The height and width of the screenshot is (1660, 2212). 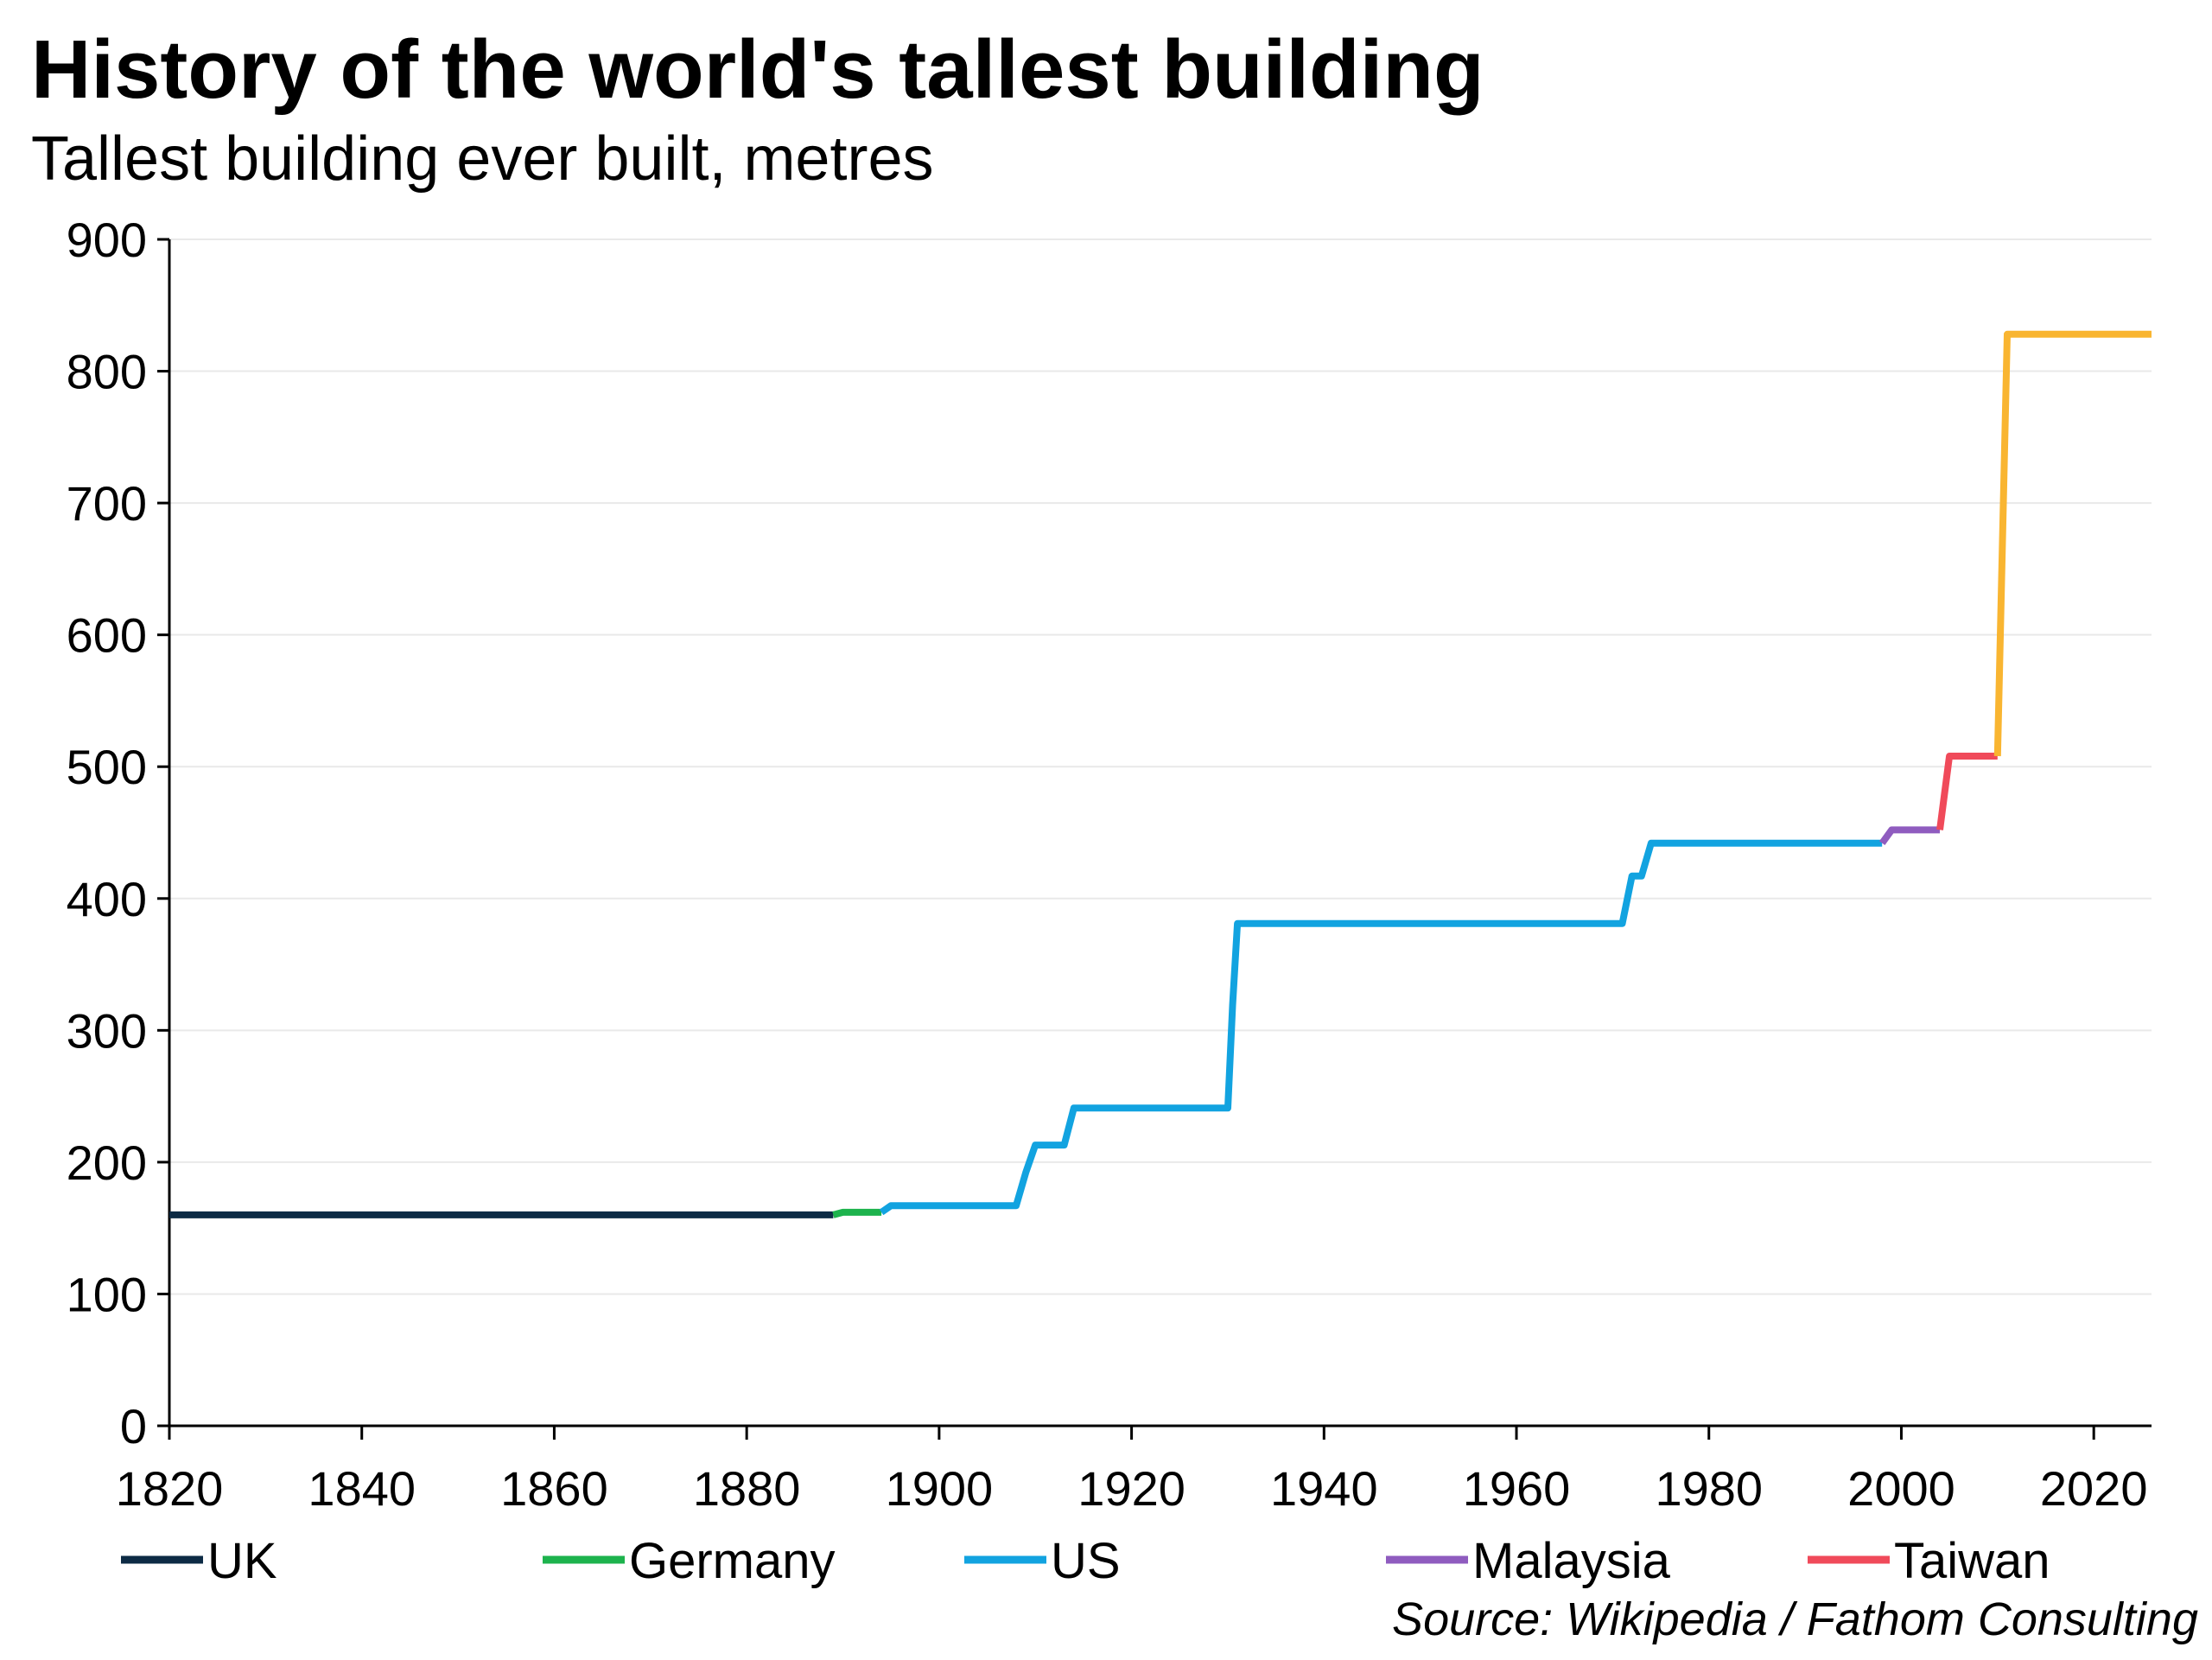 I want to click on y-tick-label-200: 200, so click(x=107, y=1162).